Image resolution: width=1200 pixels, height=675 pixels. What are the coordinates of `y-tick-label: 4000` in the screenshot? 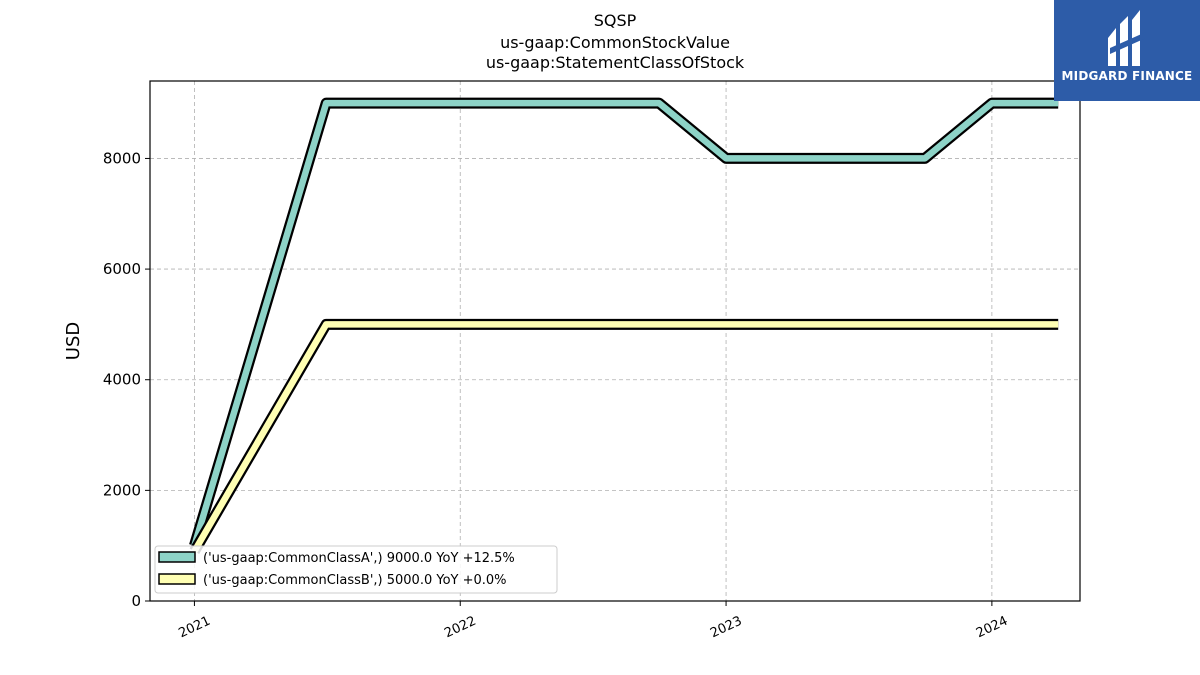 It's located at (122, 380).